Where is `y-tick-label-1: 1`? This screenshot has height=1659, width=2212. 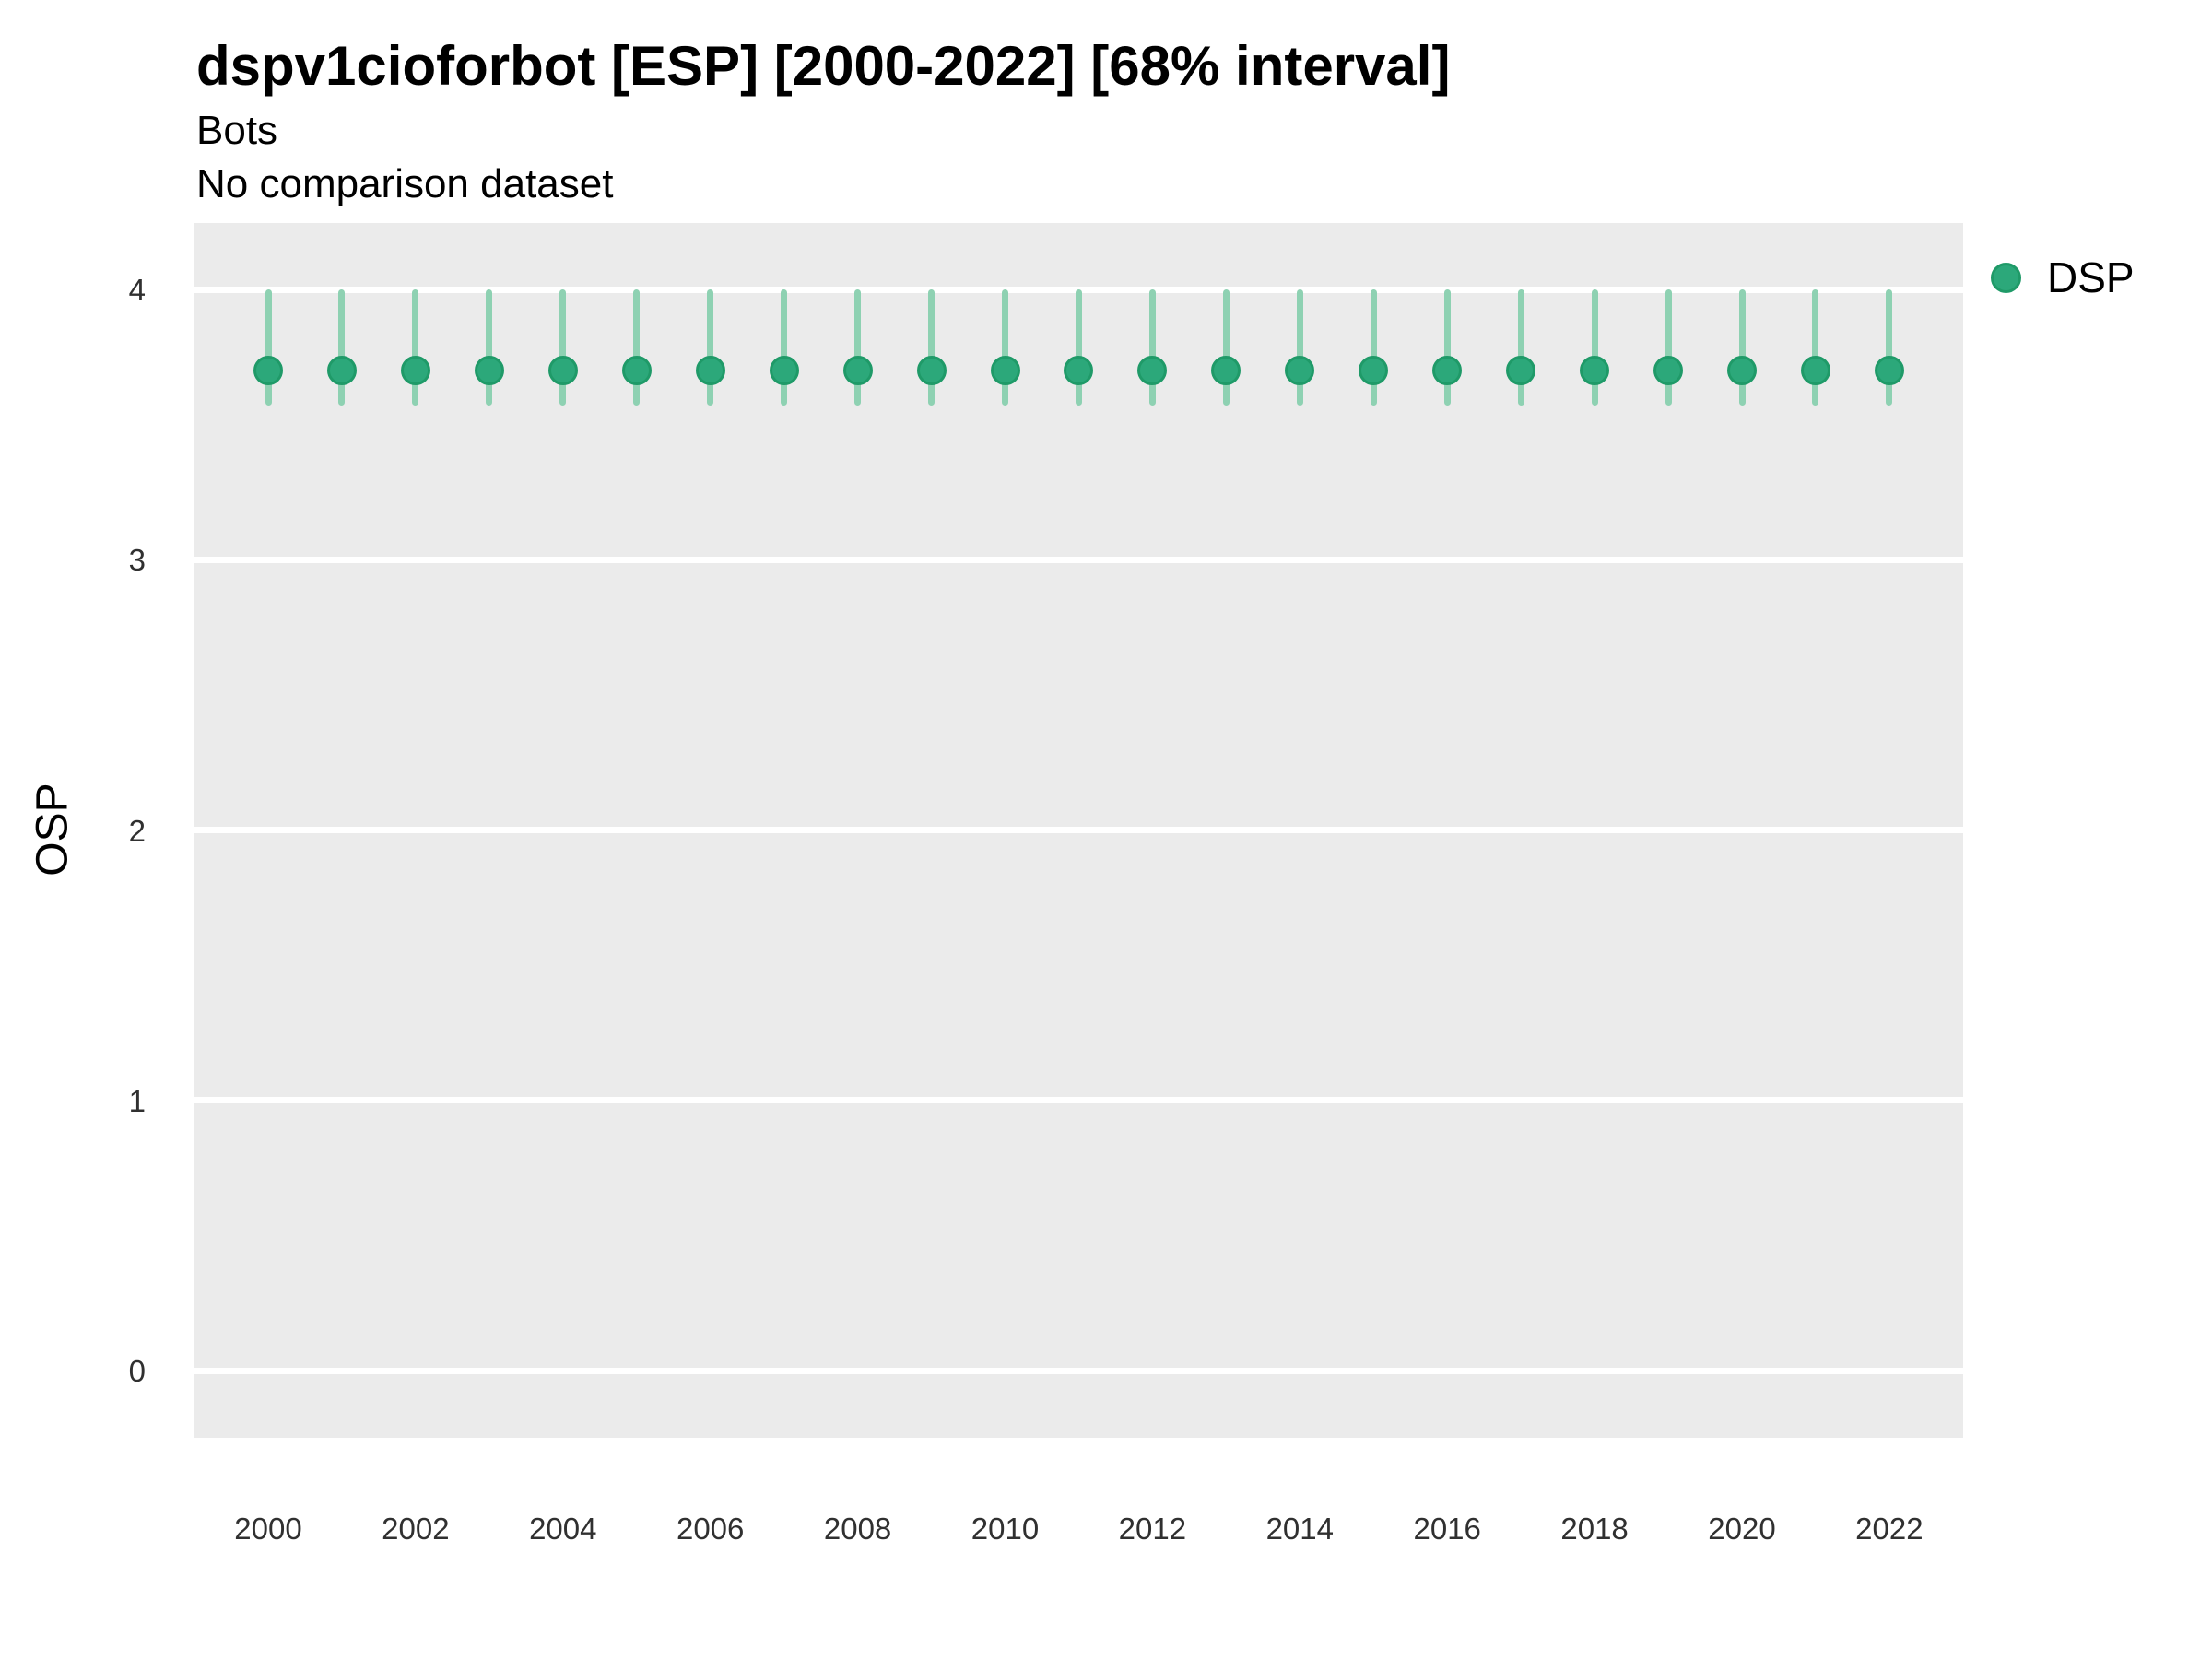
y-tick-label-1: 1 is located at coordinates (137, 1100).